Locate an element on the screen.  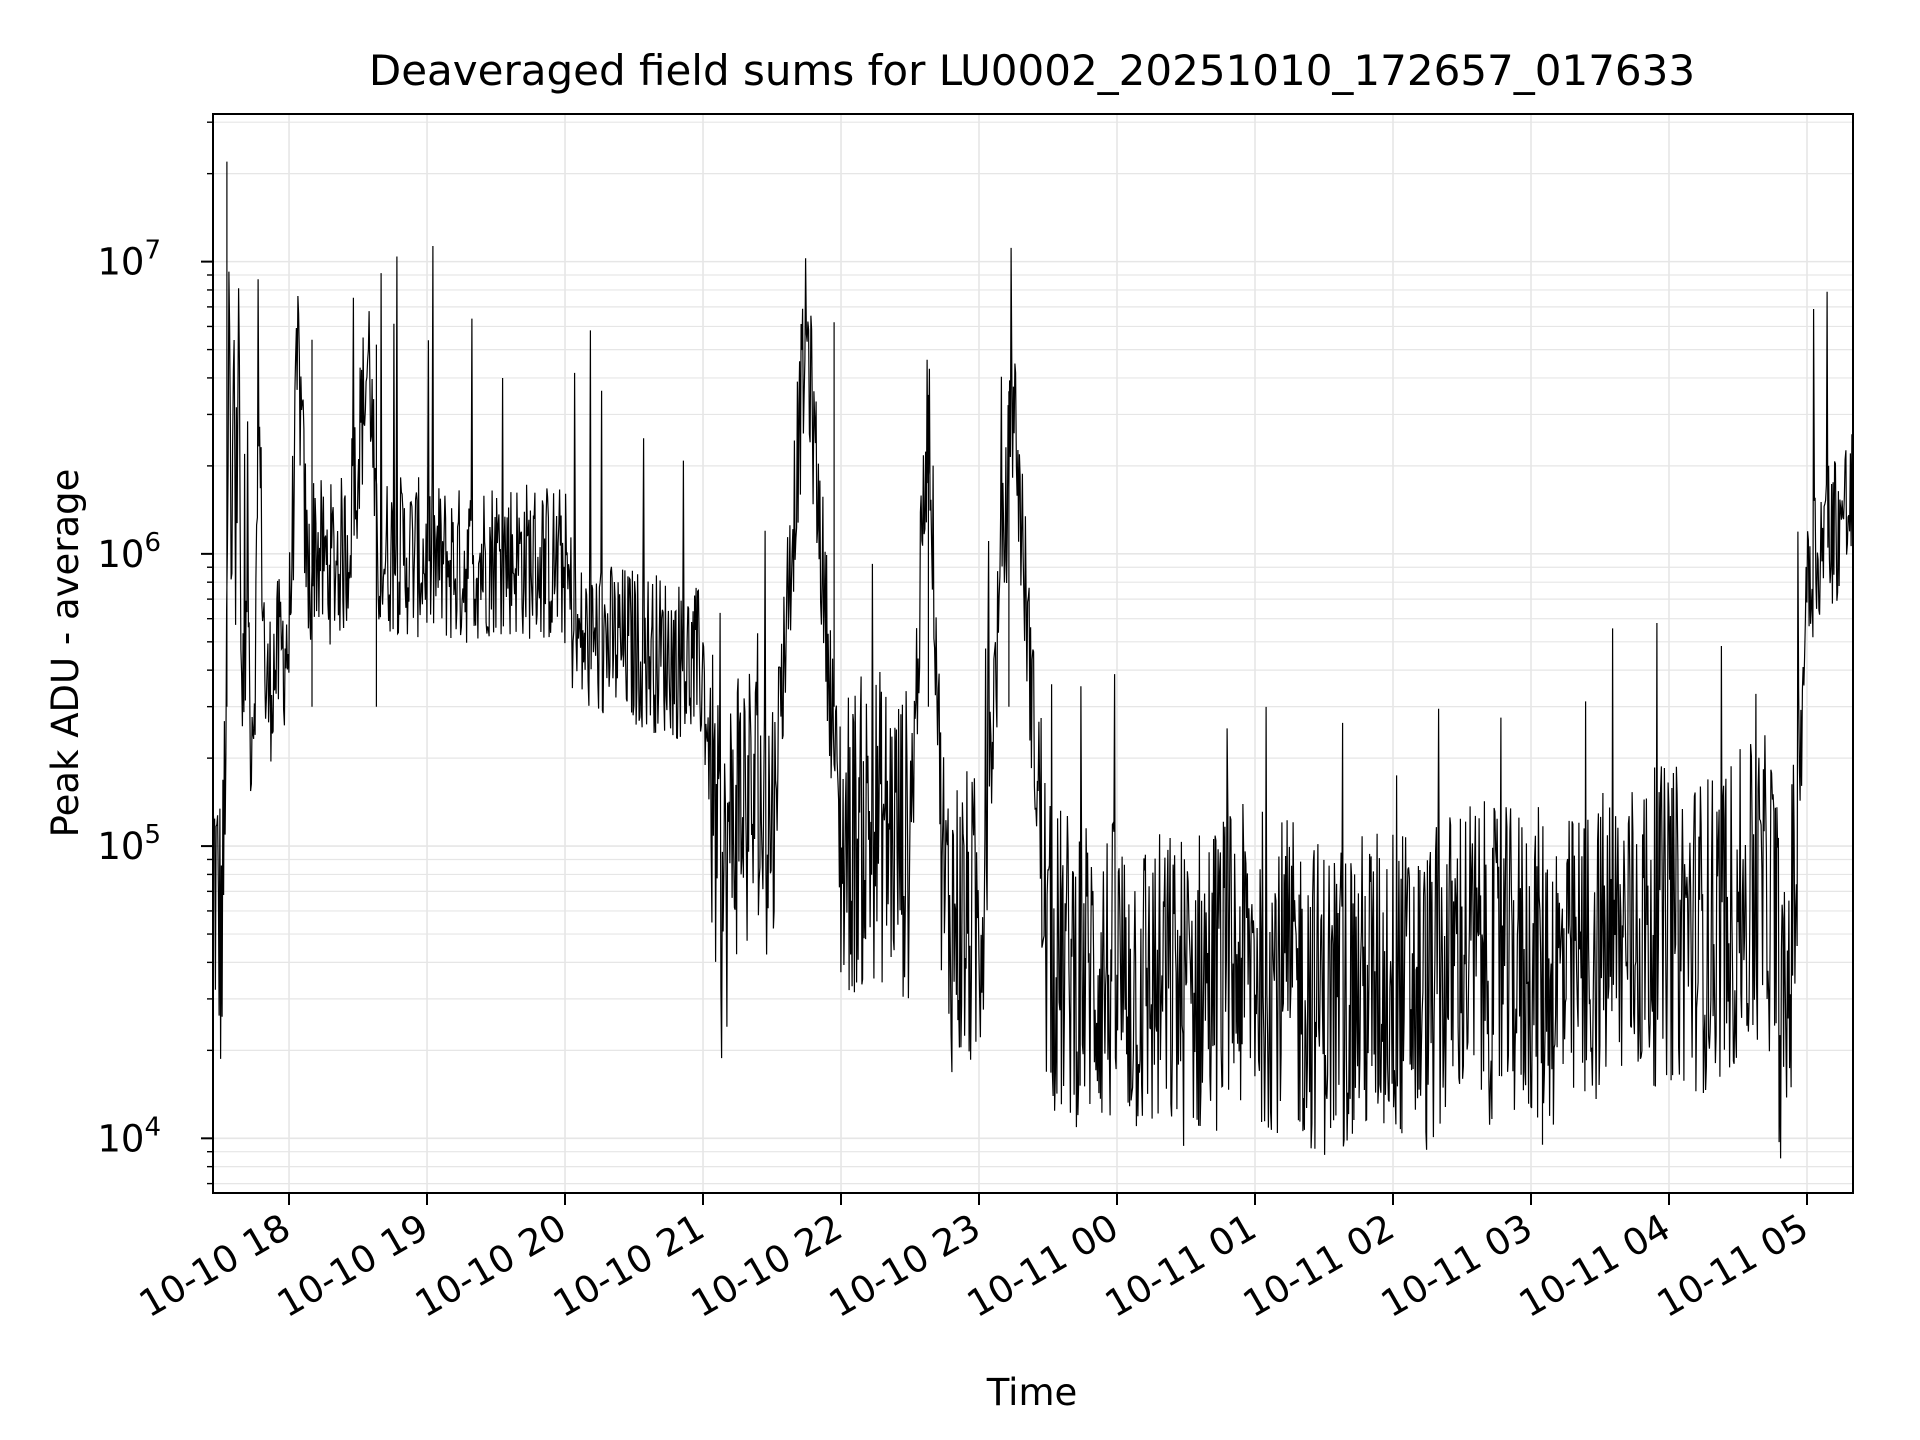
y-tick-exponent: 6 is located at coordinates (152, 543).